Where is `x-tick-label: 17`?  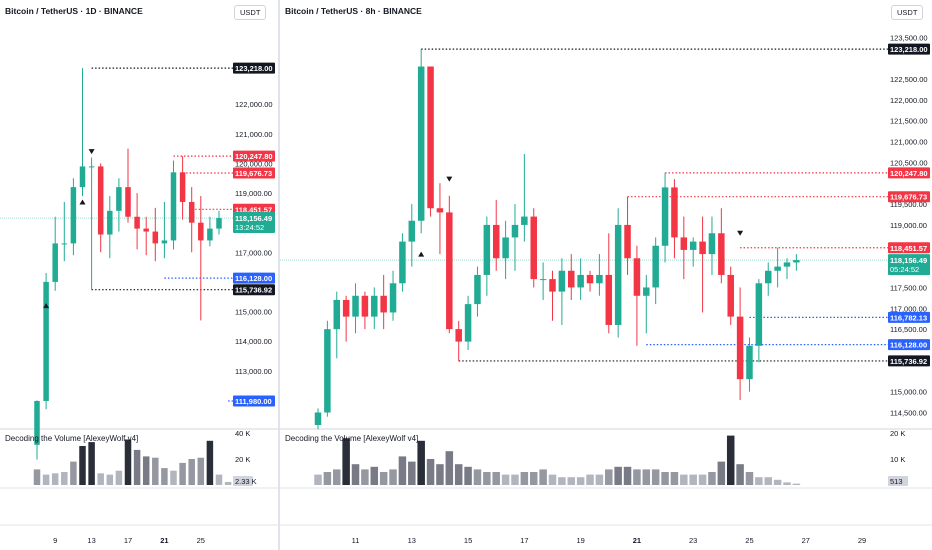
x-tick-label: 17 is located at coordinates (524, 540).